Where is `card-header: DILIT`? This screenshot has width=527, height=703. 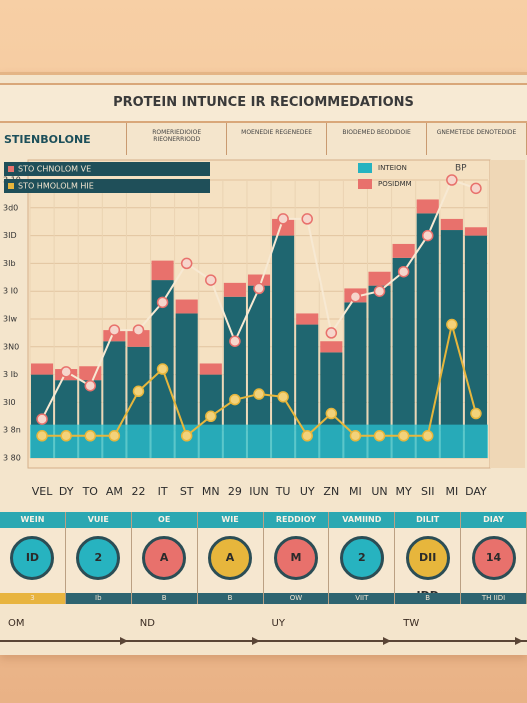 card-header: DILIT is located at coordinates (428, 520).